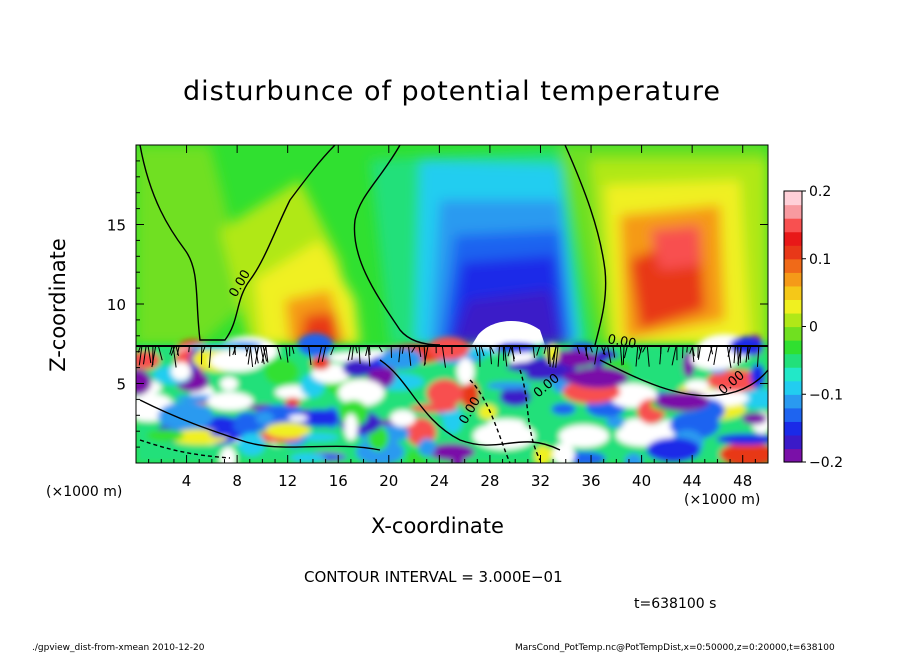 The image size is (904, 654). What do you see at coordinates (116, 305) in the screenshot?
I see `y-tick-label: 10` at bounding box center [116, 305].